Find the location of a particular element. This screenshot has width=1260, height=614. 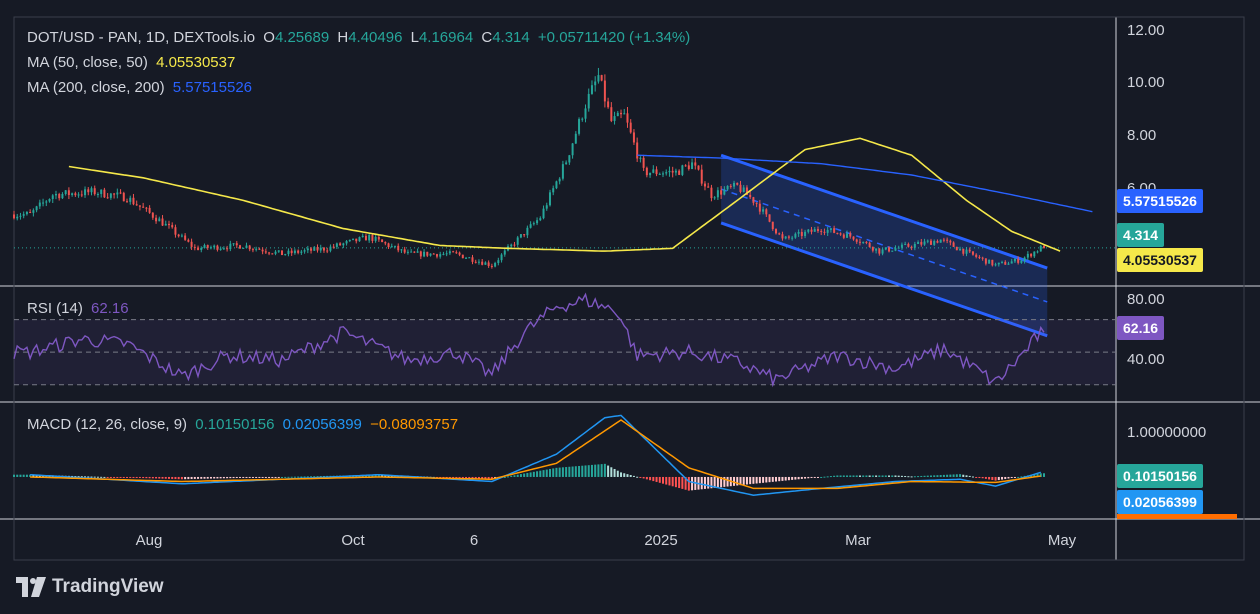

tradingview-brand: TradingView is located at coordinates (90, 587).